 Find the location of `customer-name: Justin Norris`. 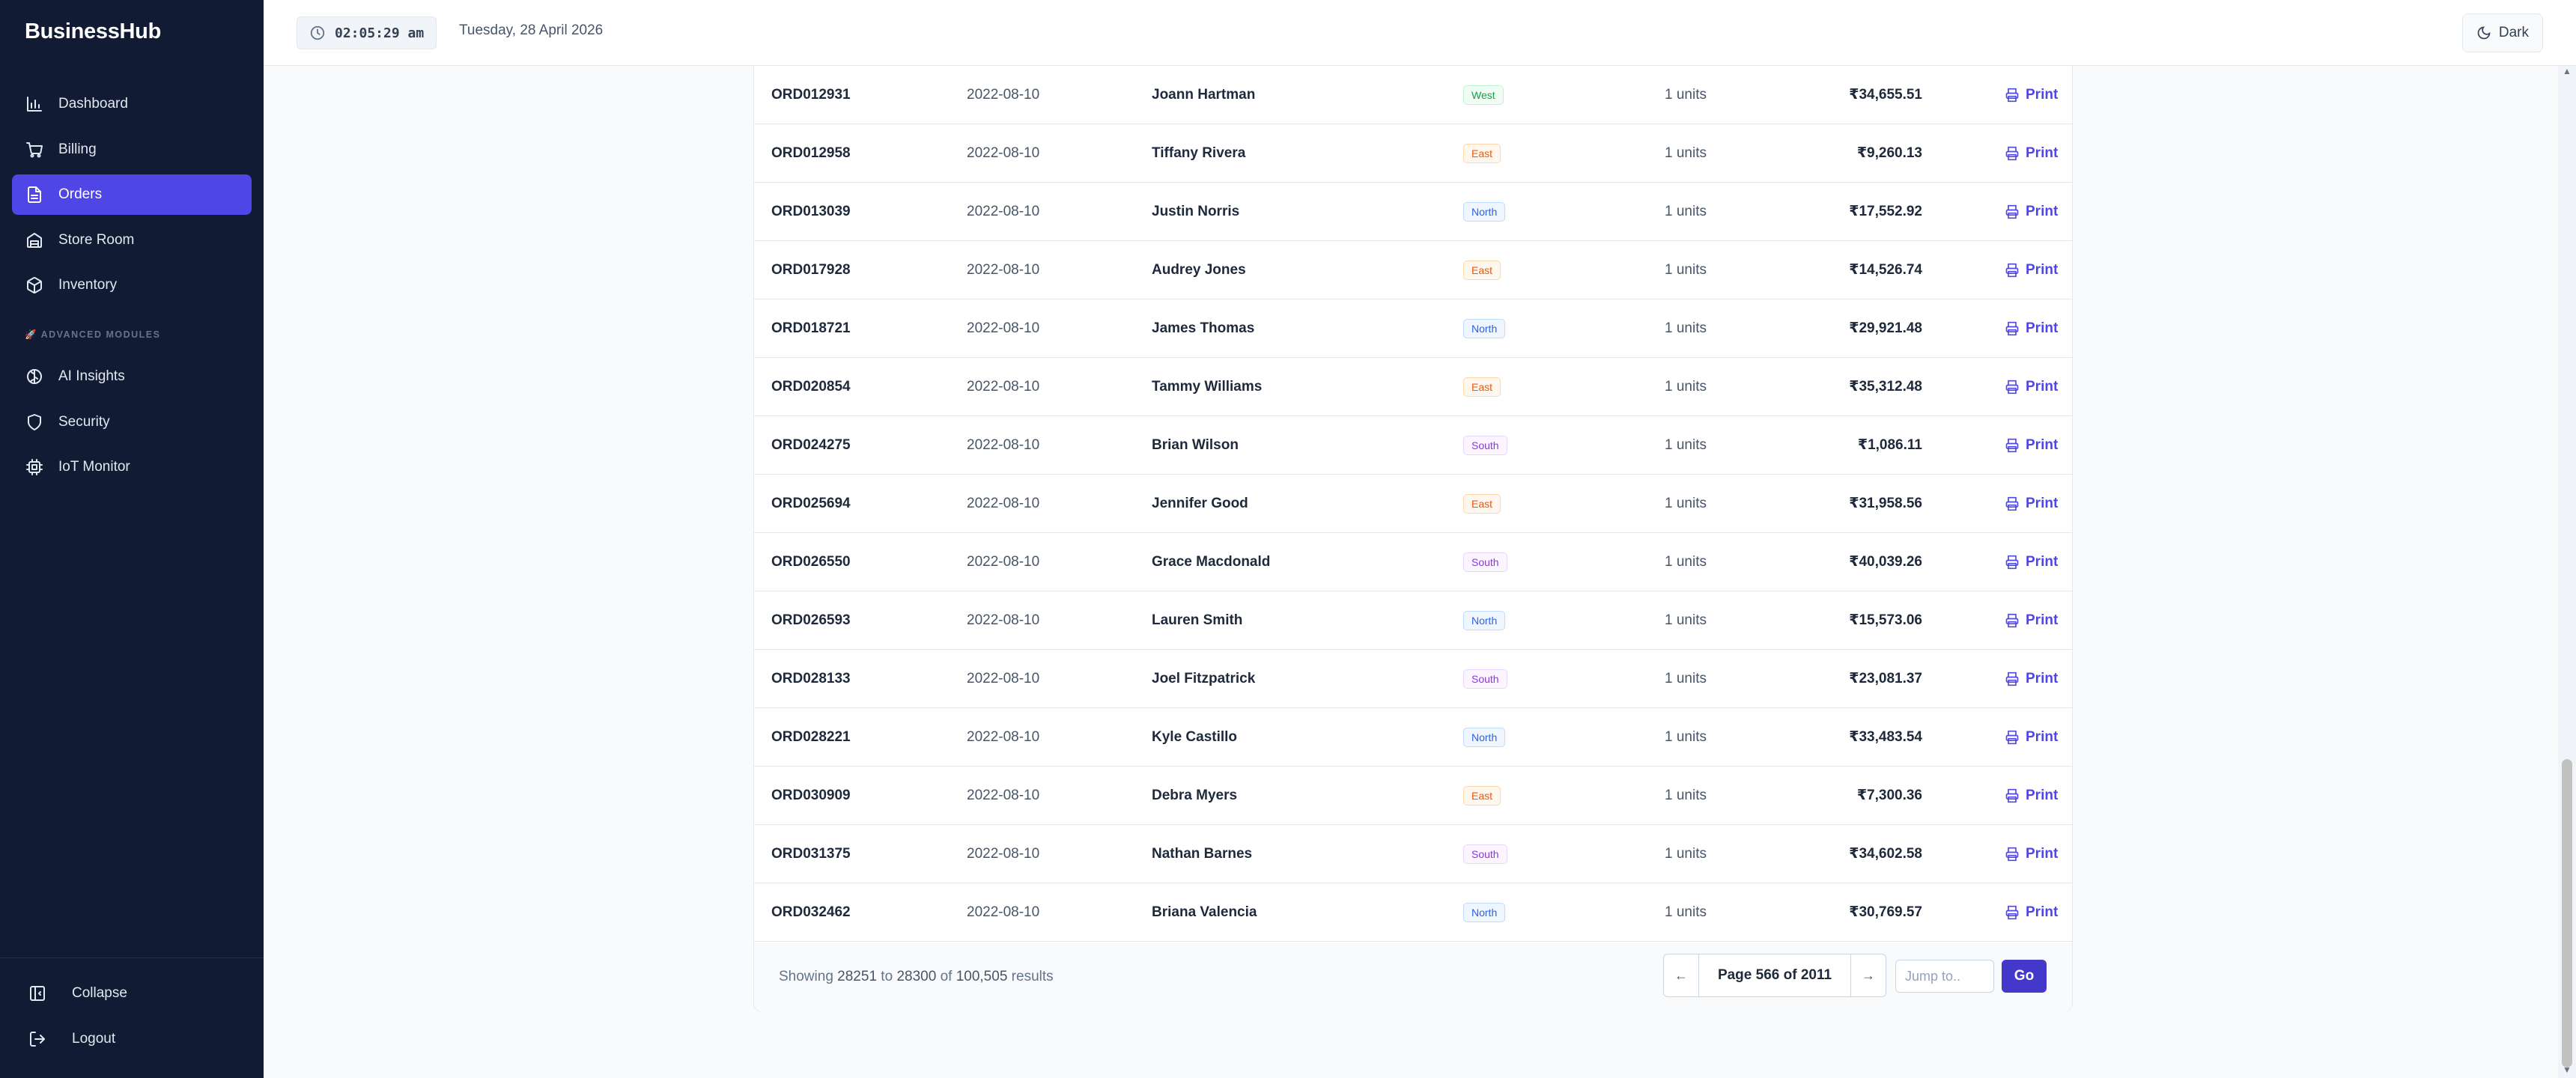

customer-name: Justin Norris is located at coordinates (1196, 211).